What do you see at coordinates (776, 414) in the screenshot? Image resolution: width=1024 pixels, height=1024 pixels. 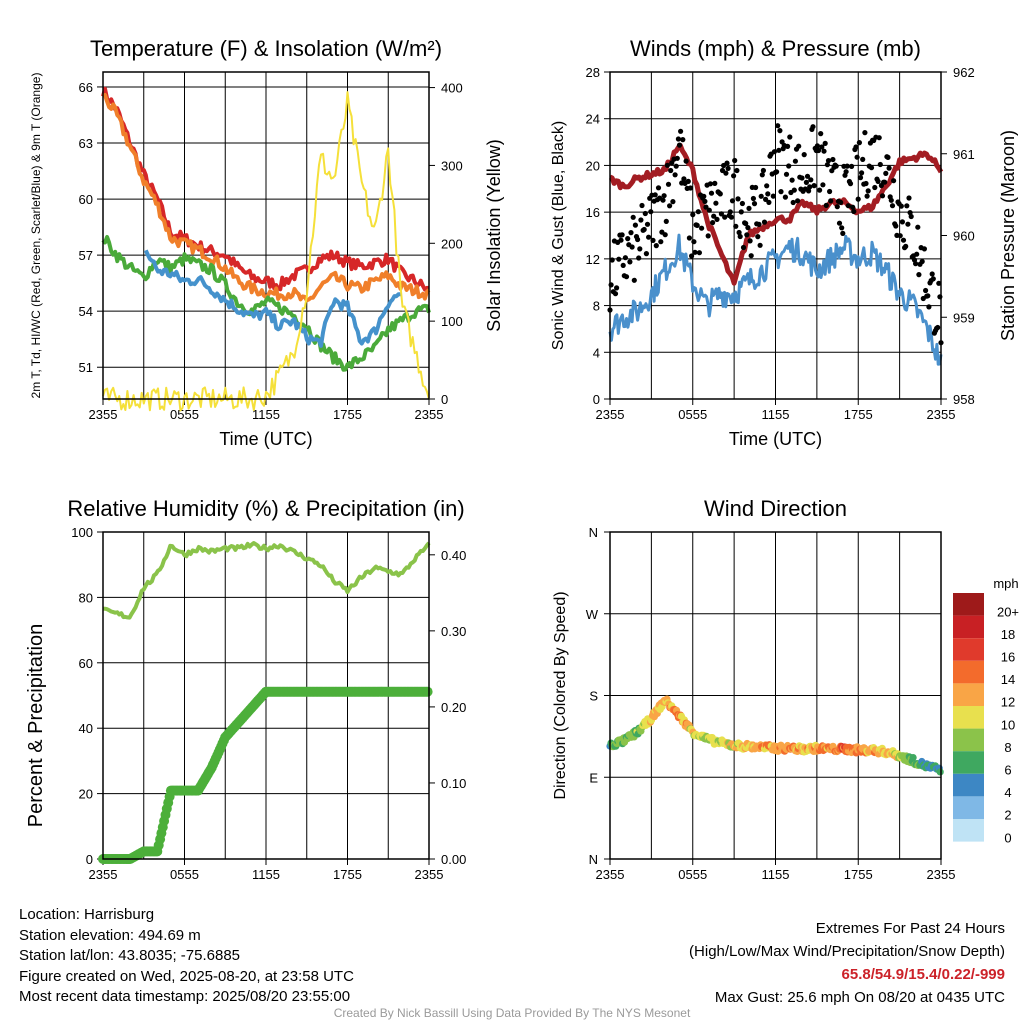 I see `wind-xtick-label: 1155` at bounding box center [776, 414].